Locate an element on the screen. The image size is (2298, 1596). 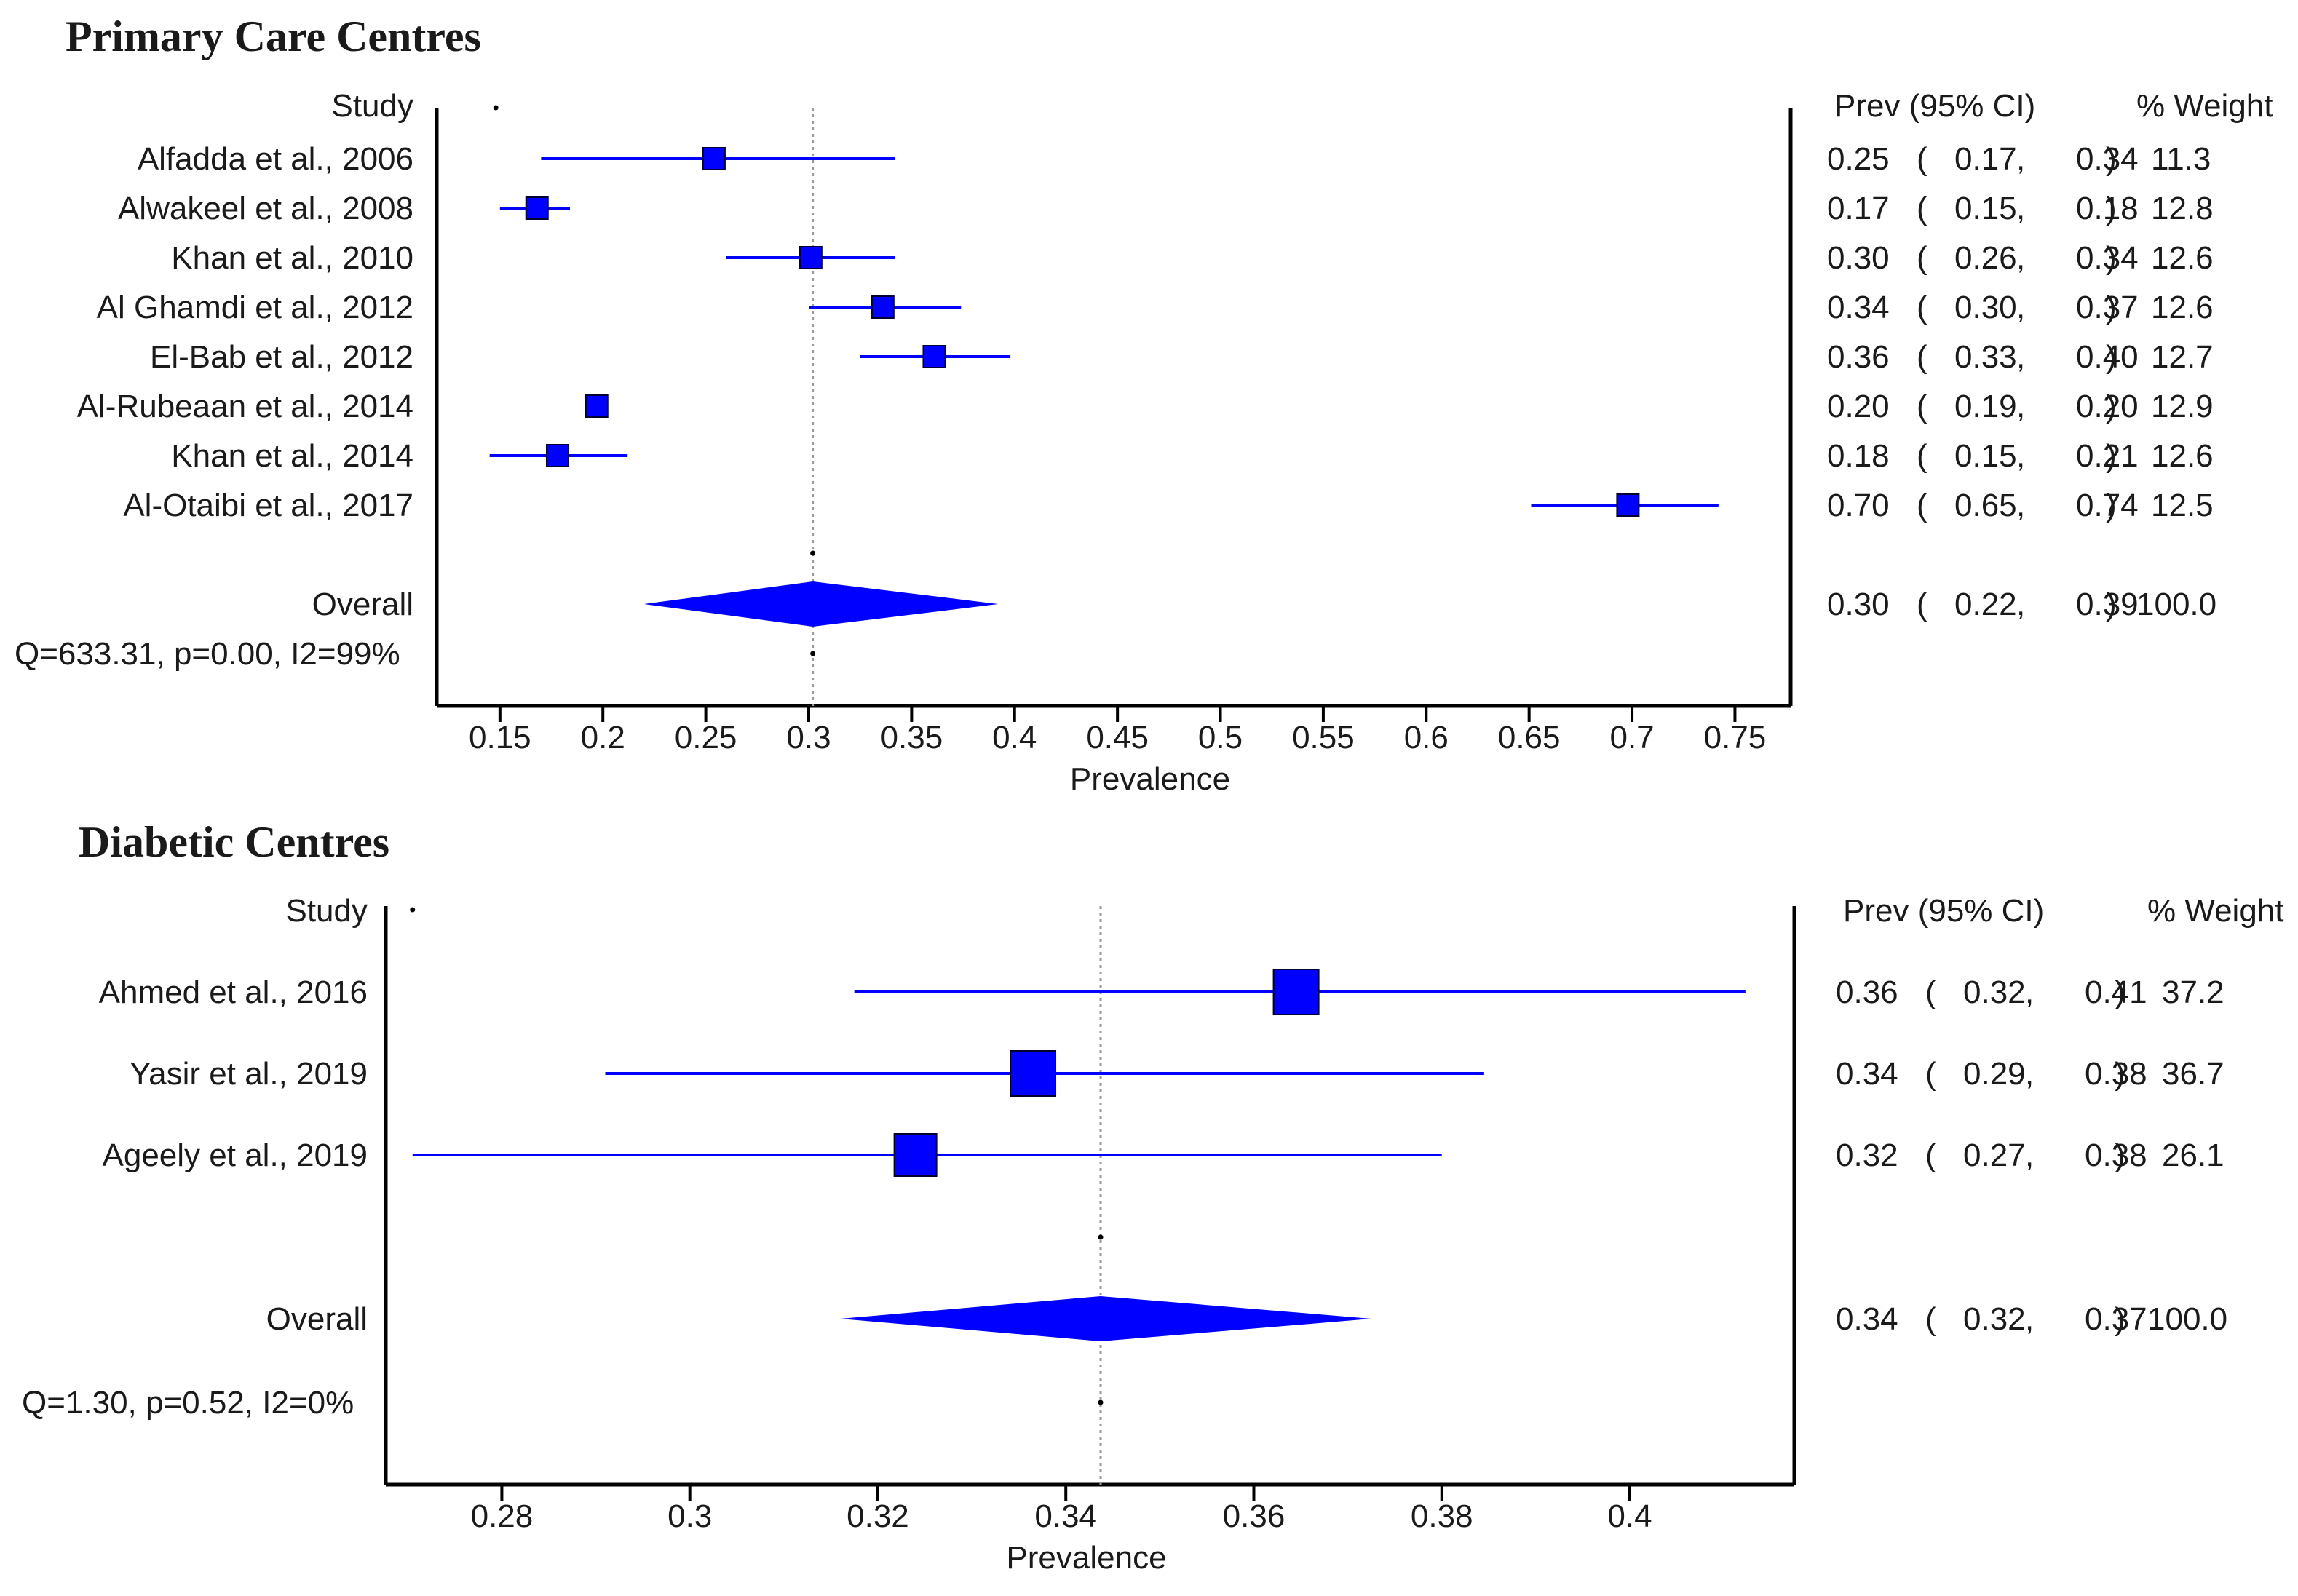
weight-value: 12.5 is located at coordinates (2183, 505).